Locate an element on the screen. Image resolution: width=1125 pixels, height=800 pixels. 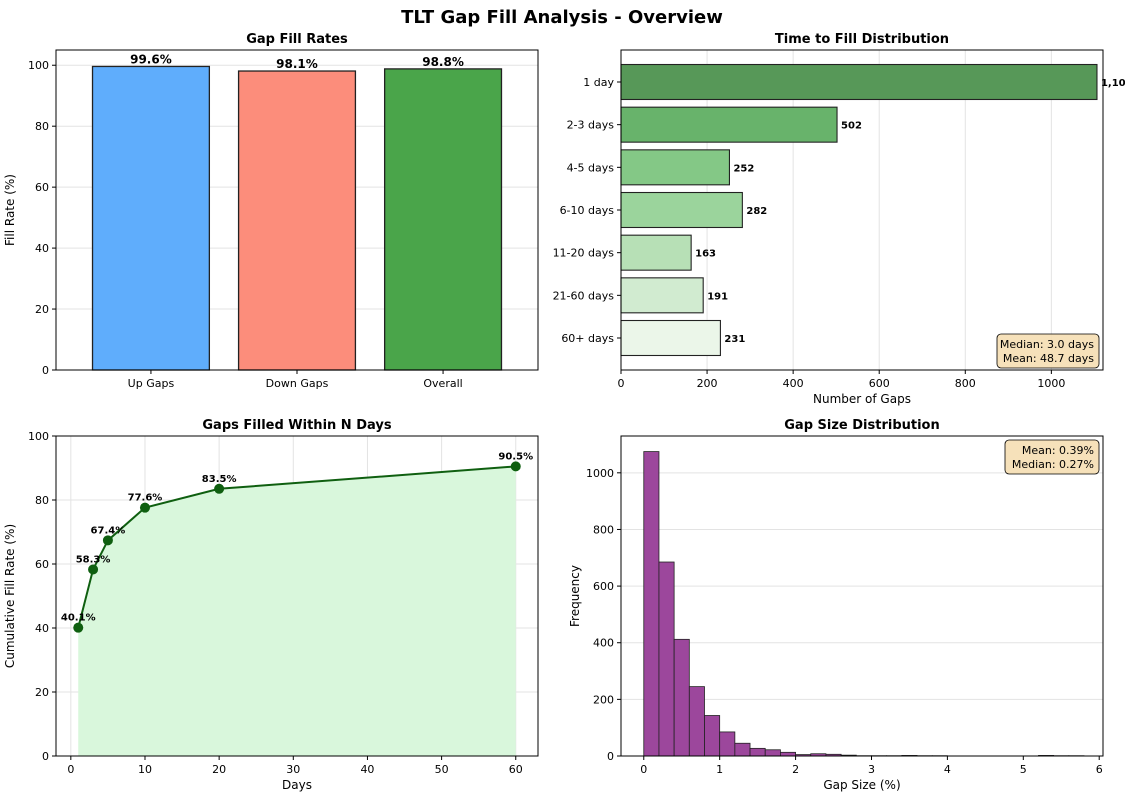
bar-data-label: 98.1% is located at coordinates (297, 64).